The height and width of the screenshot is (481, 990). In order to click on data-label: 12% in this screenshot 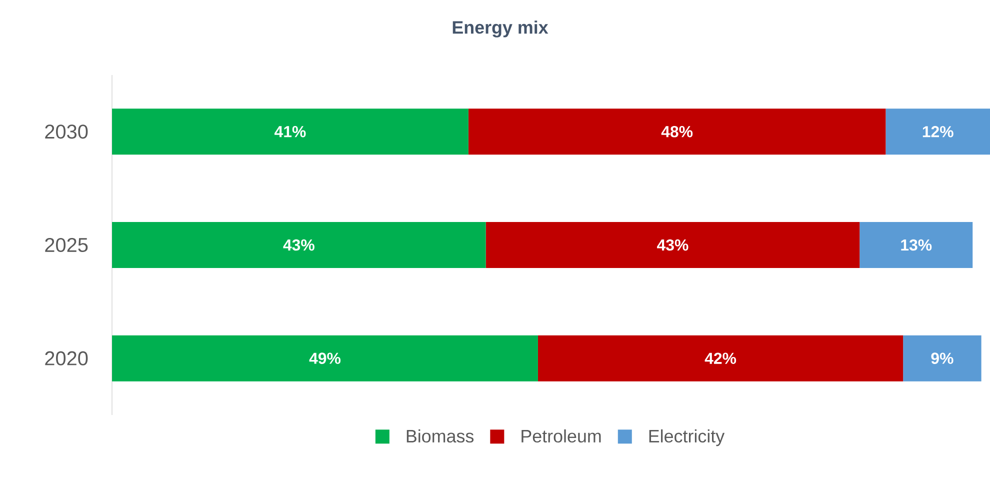, I will do `click(938, 132)`.